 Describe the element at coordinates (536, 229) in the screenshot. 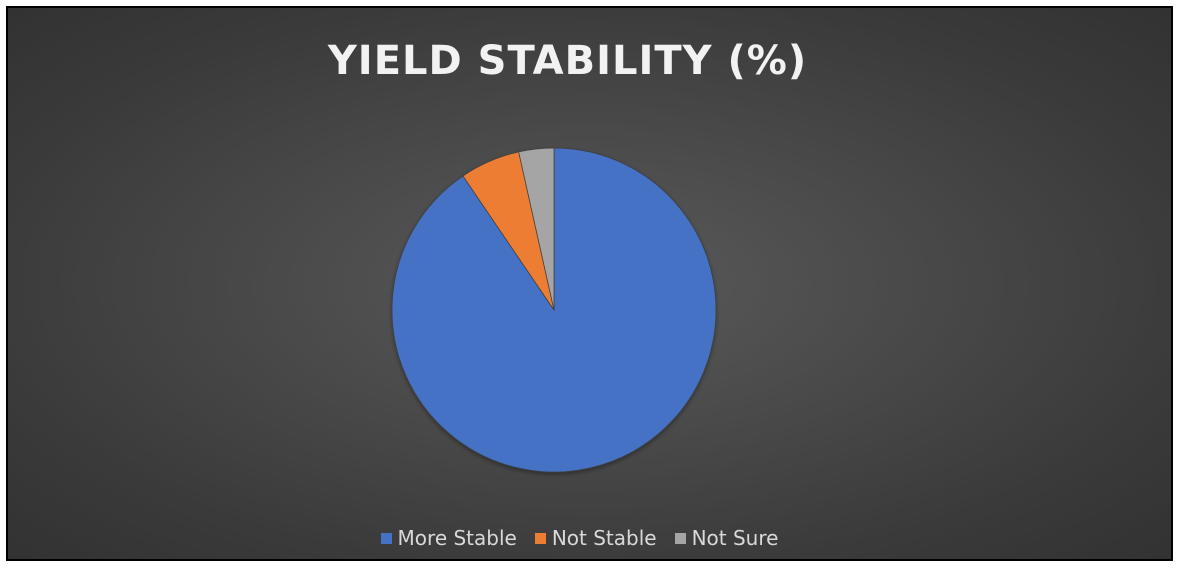

I see `pie-slice-not-sure` at that location.